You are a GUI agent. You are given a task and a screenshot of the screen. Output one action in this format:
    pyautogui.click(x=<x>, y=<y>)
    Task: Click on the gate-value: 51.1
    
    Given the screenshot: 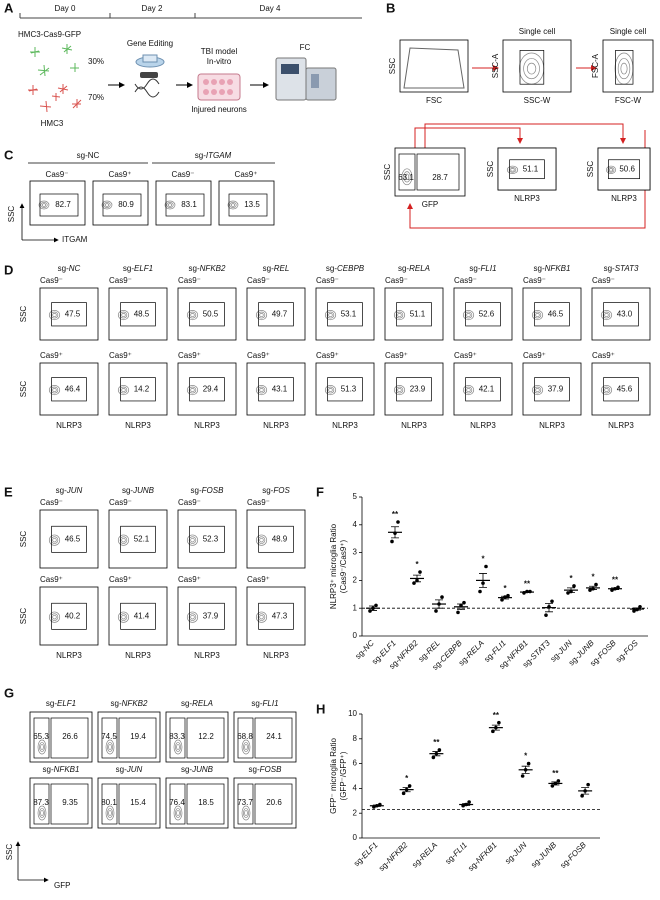 What is the action you would take?
    pyautogui.click(x=418, y=314)
    